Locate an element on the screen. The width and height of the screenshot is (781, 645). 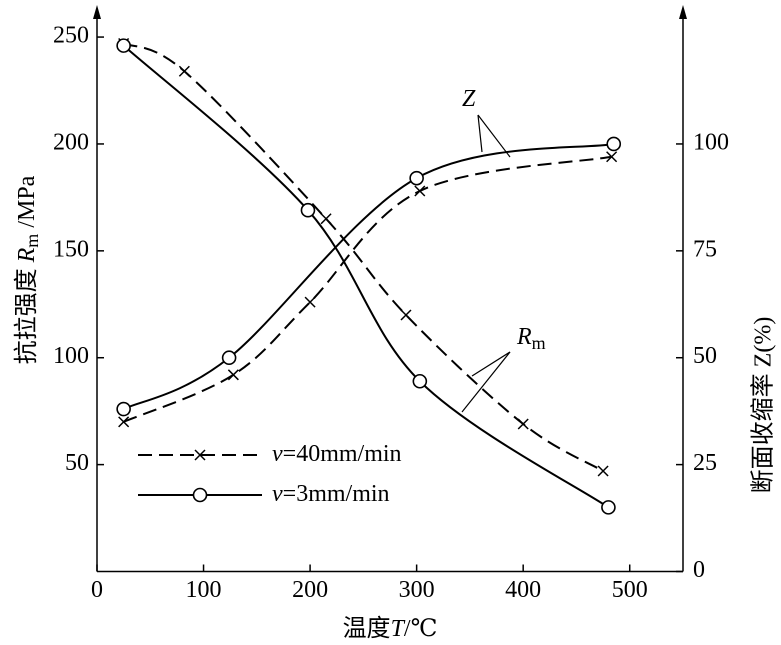
annotation: Z is located at coordinates (469, 99).